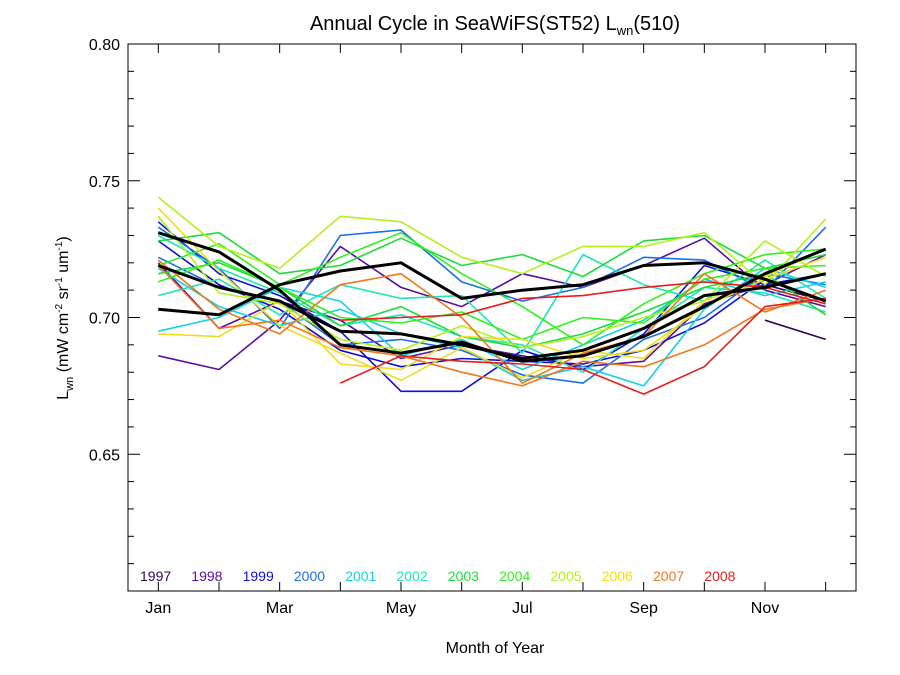 The width and height of the screenshot is (900, 675). I want to click on chart-title-suffix: (510), so click(656, 24).